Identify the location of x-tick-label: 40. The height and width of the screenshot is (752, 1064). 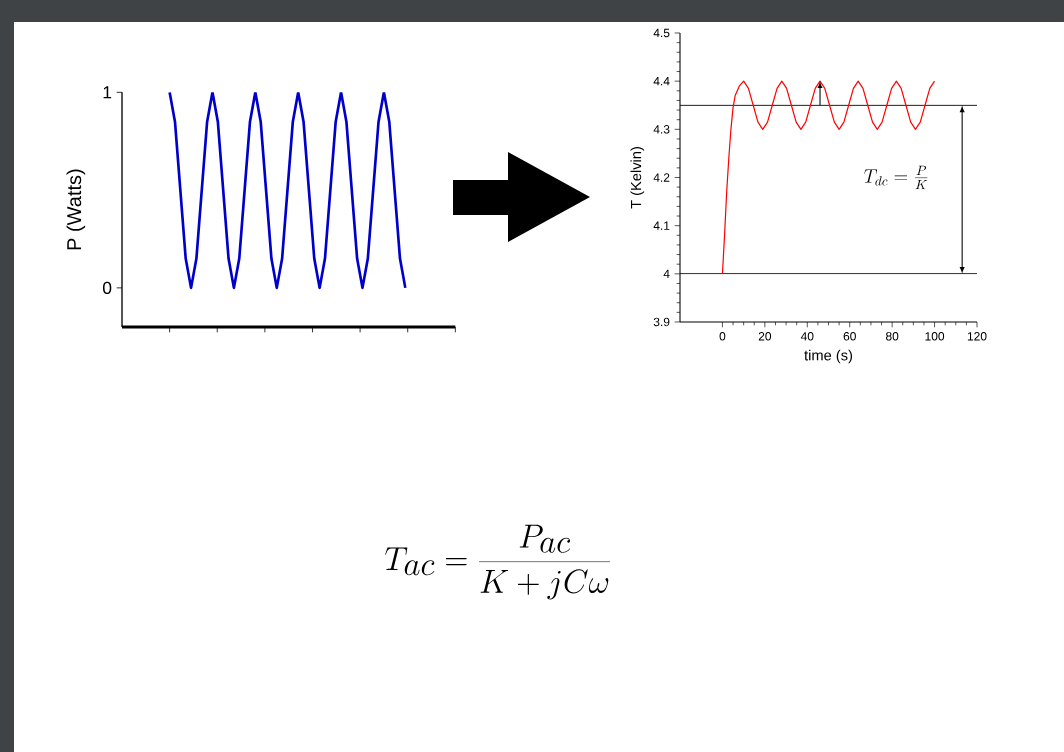
(807, 336).